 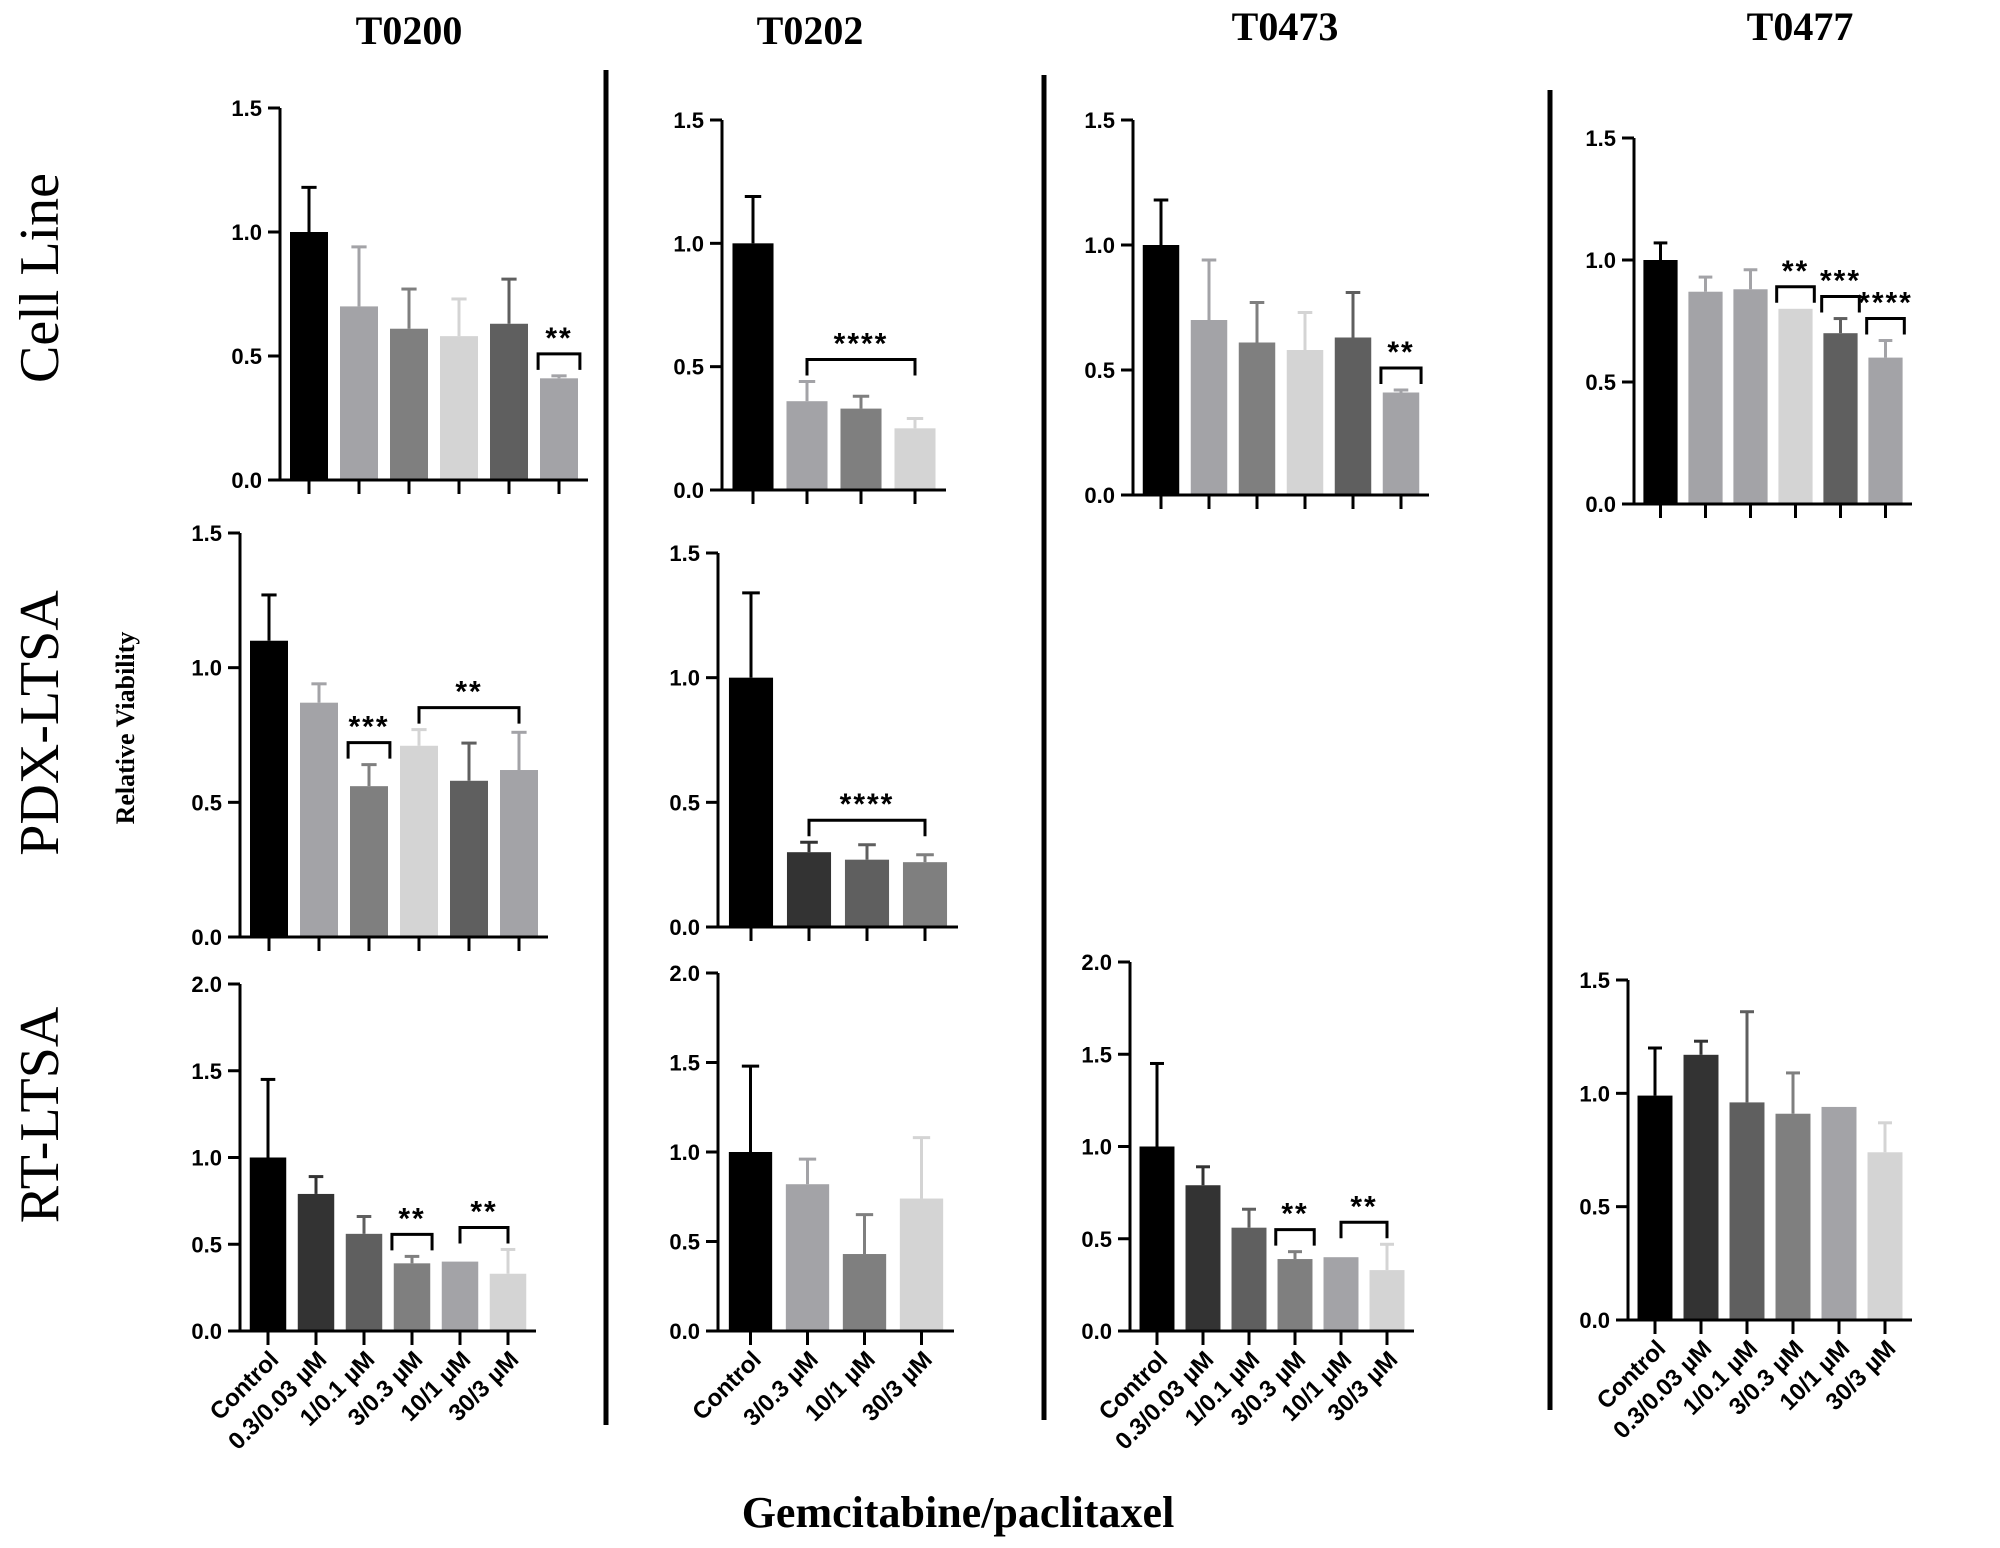 I want to click on column-title-t0477: T0477, so click(x=1800, y=26).